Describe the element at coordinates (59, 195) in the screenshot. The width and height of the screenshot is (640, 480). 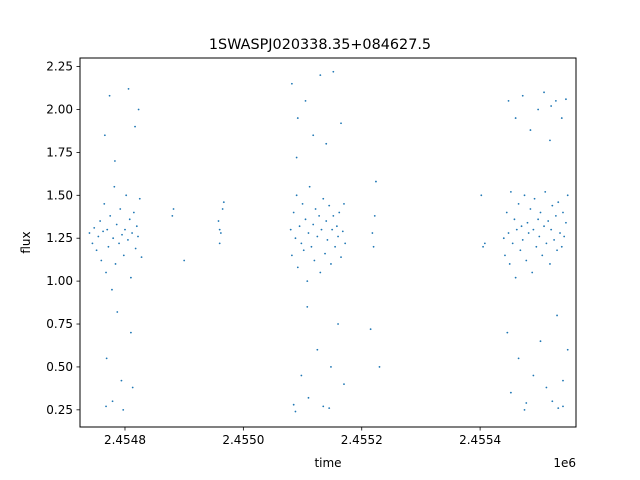
I see `y-tick-label: 1.50` at that location.